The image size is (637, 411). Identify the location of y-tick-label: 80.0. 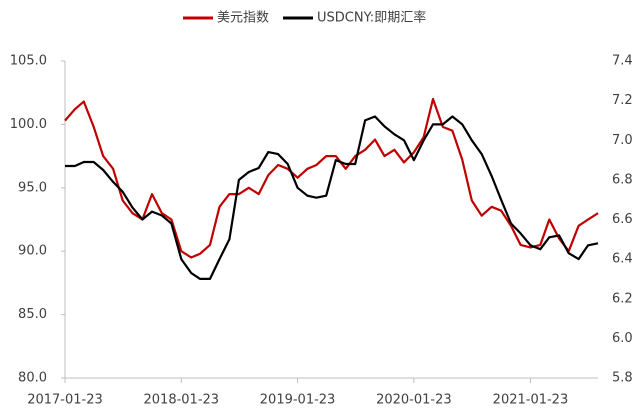
(32, 378).